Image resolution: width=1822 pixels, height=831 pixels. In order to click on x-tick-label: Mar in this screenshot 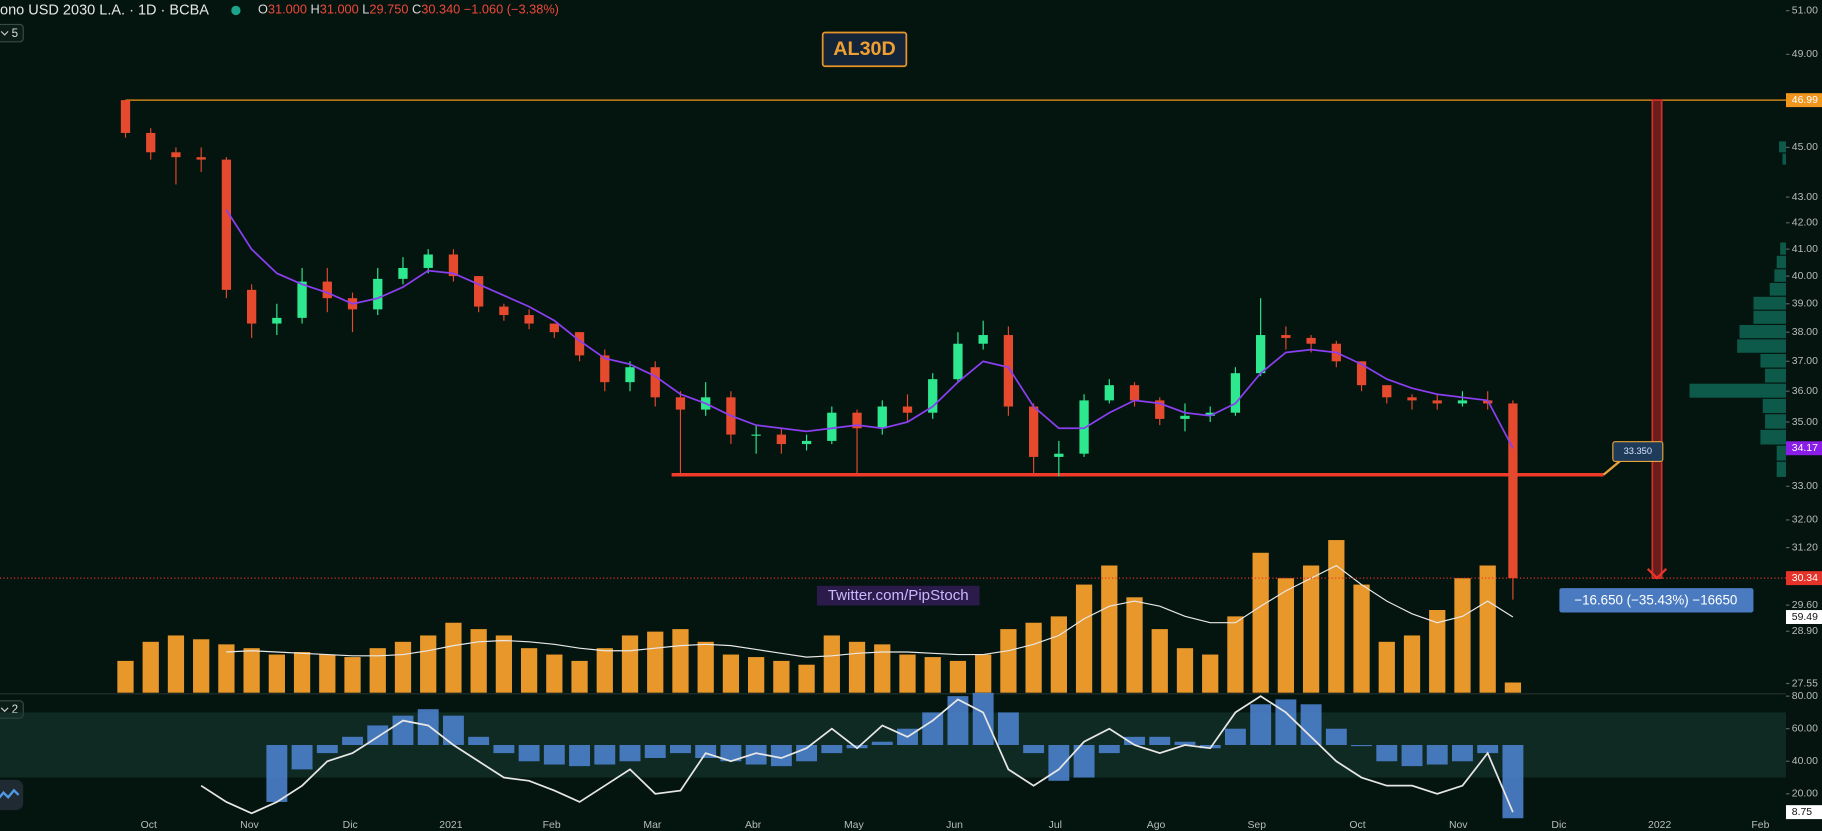, I will do `click(652, 825)`.